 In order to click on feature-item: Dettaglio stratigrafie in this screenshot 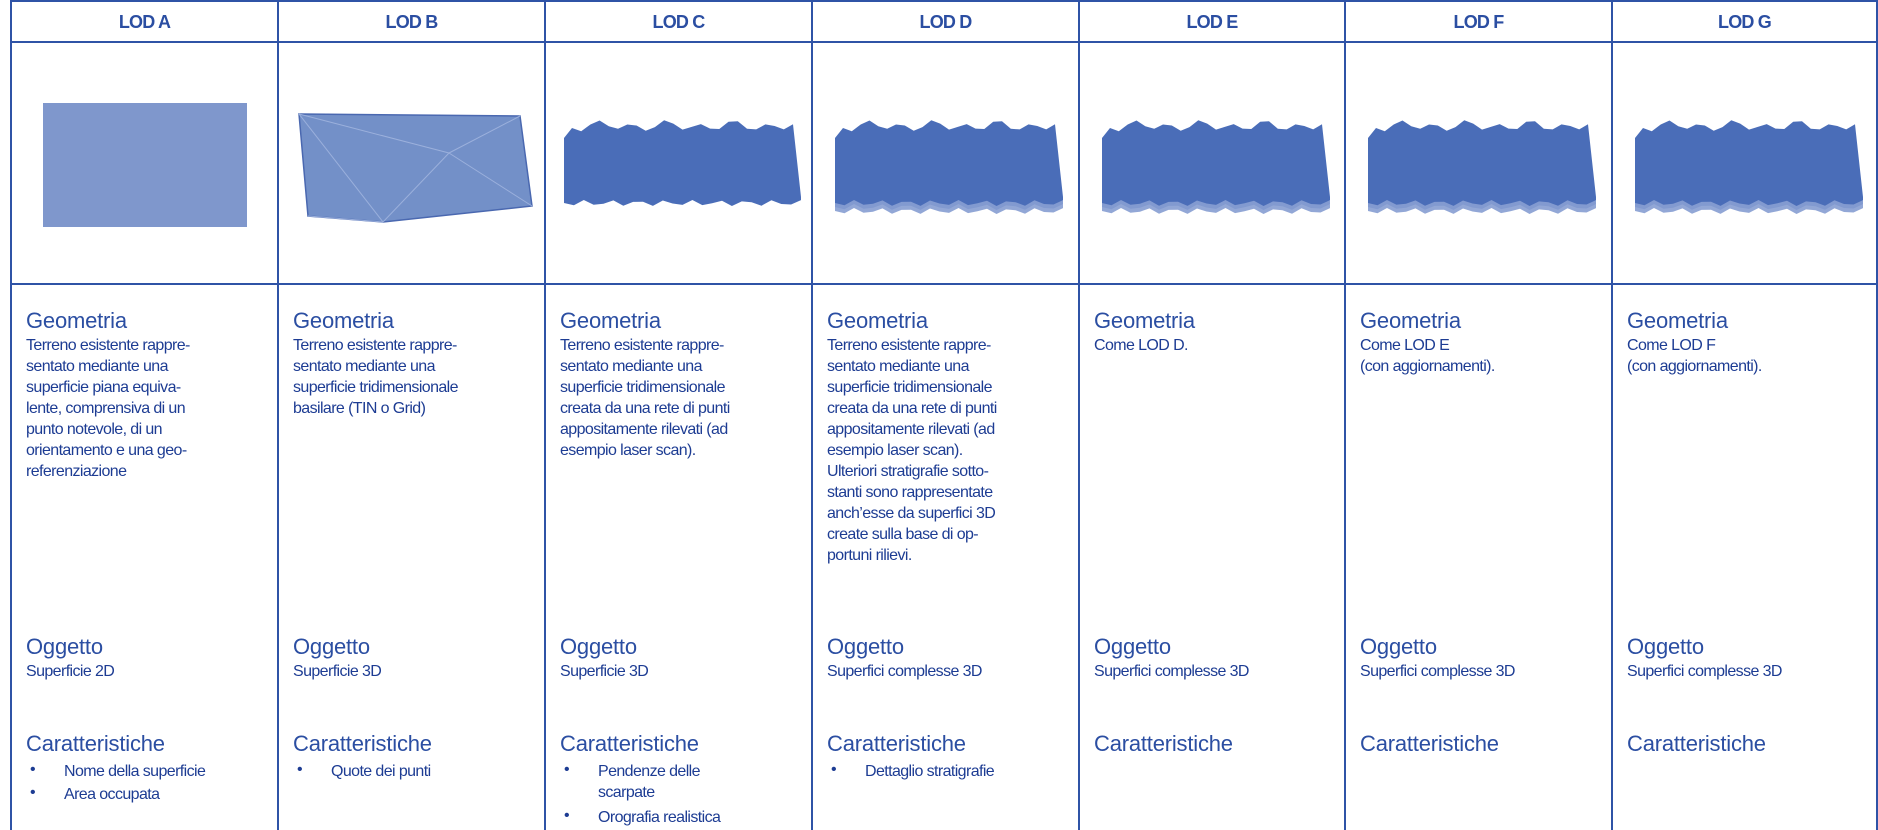, I will do `click(930, 771)`.